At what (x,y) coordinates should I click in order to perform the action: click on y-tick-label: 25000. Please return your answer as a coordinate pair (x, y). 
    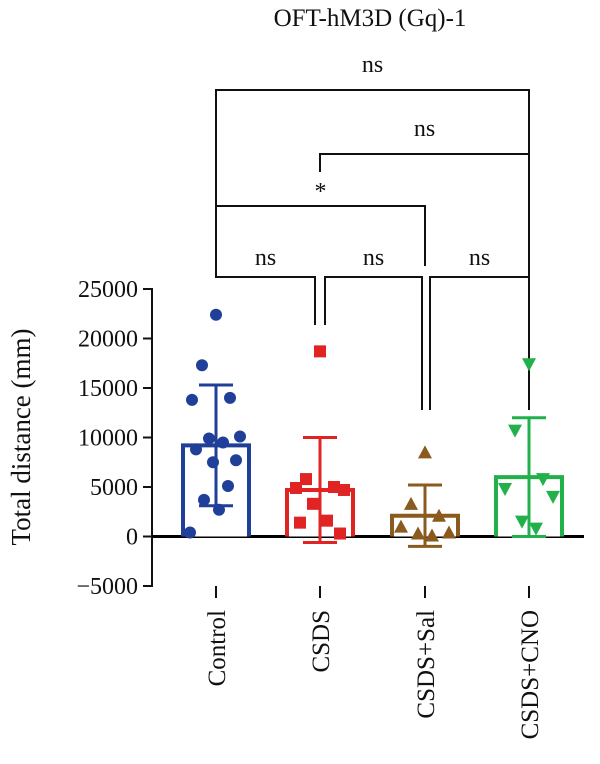
    Looking at the image, I should click on (108, 290).